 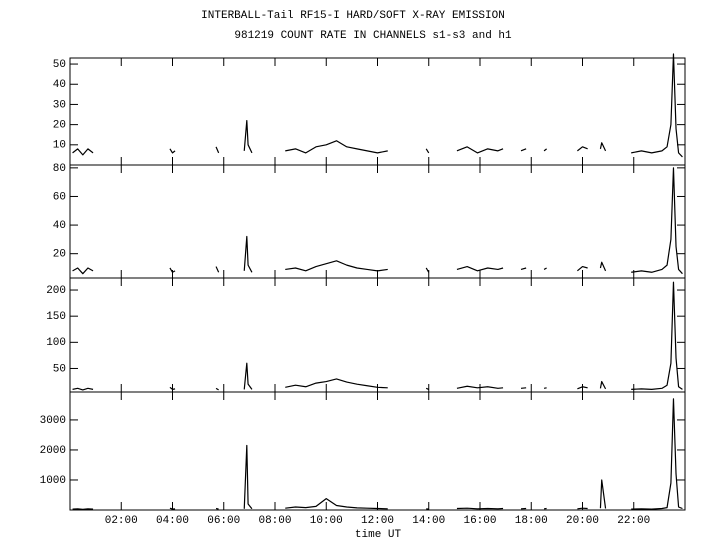 I want to click on x-tick-label: 18:00, so click(x=531, y=521).